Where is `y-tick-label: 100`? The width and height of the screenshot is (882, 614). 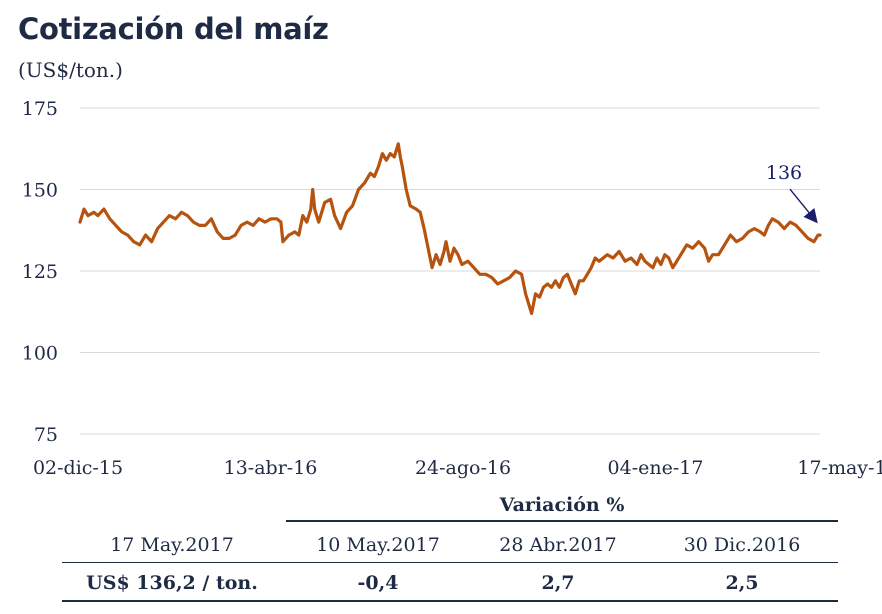
y-tick-label: 100 is located at coordinates (40, 354).